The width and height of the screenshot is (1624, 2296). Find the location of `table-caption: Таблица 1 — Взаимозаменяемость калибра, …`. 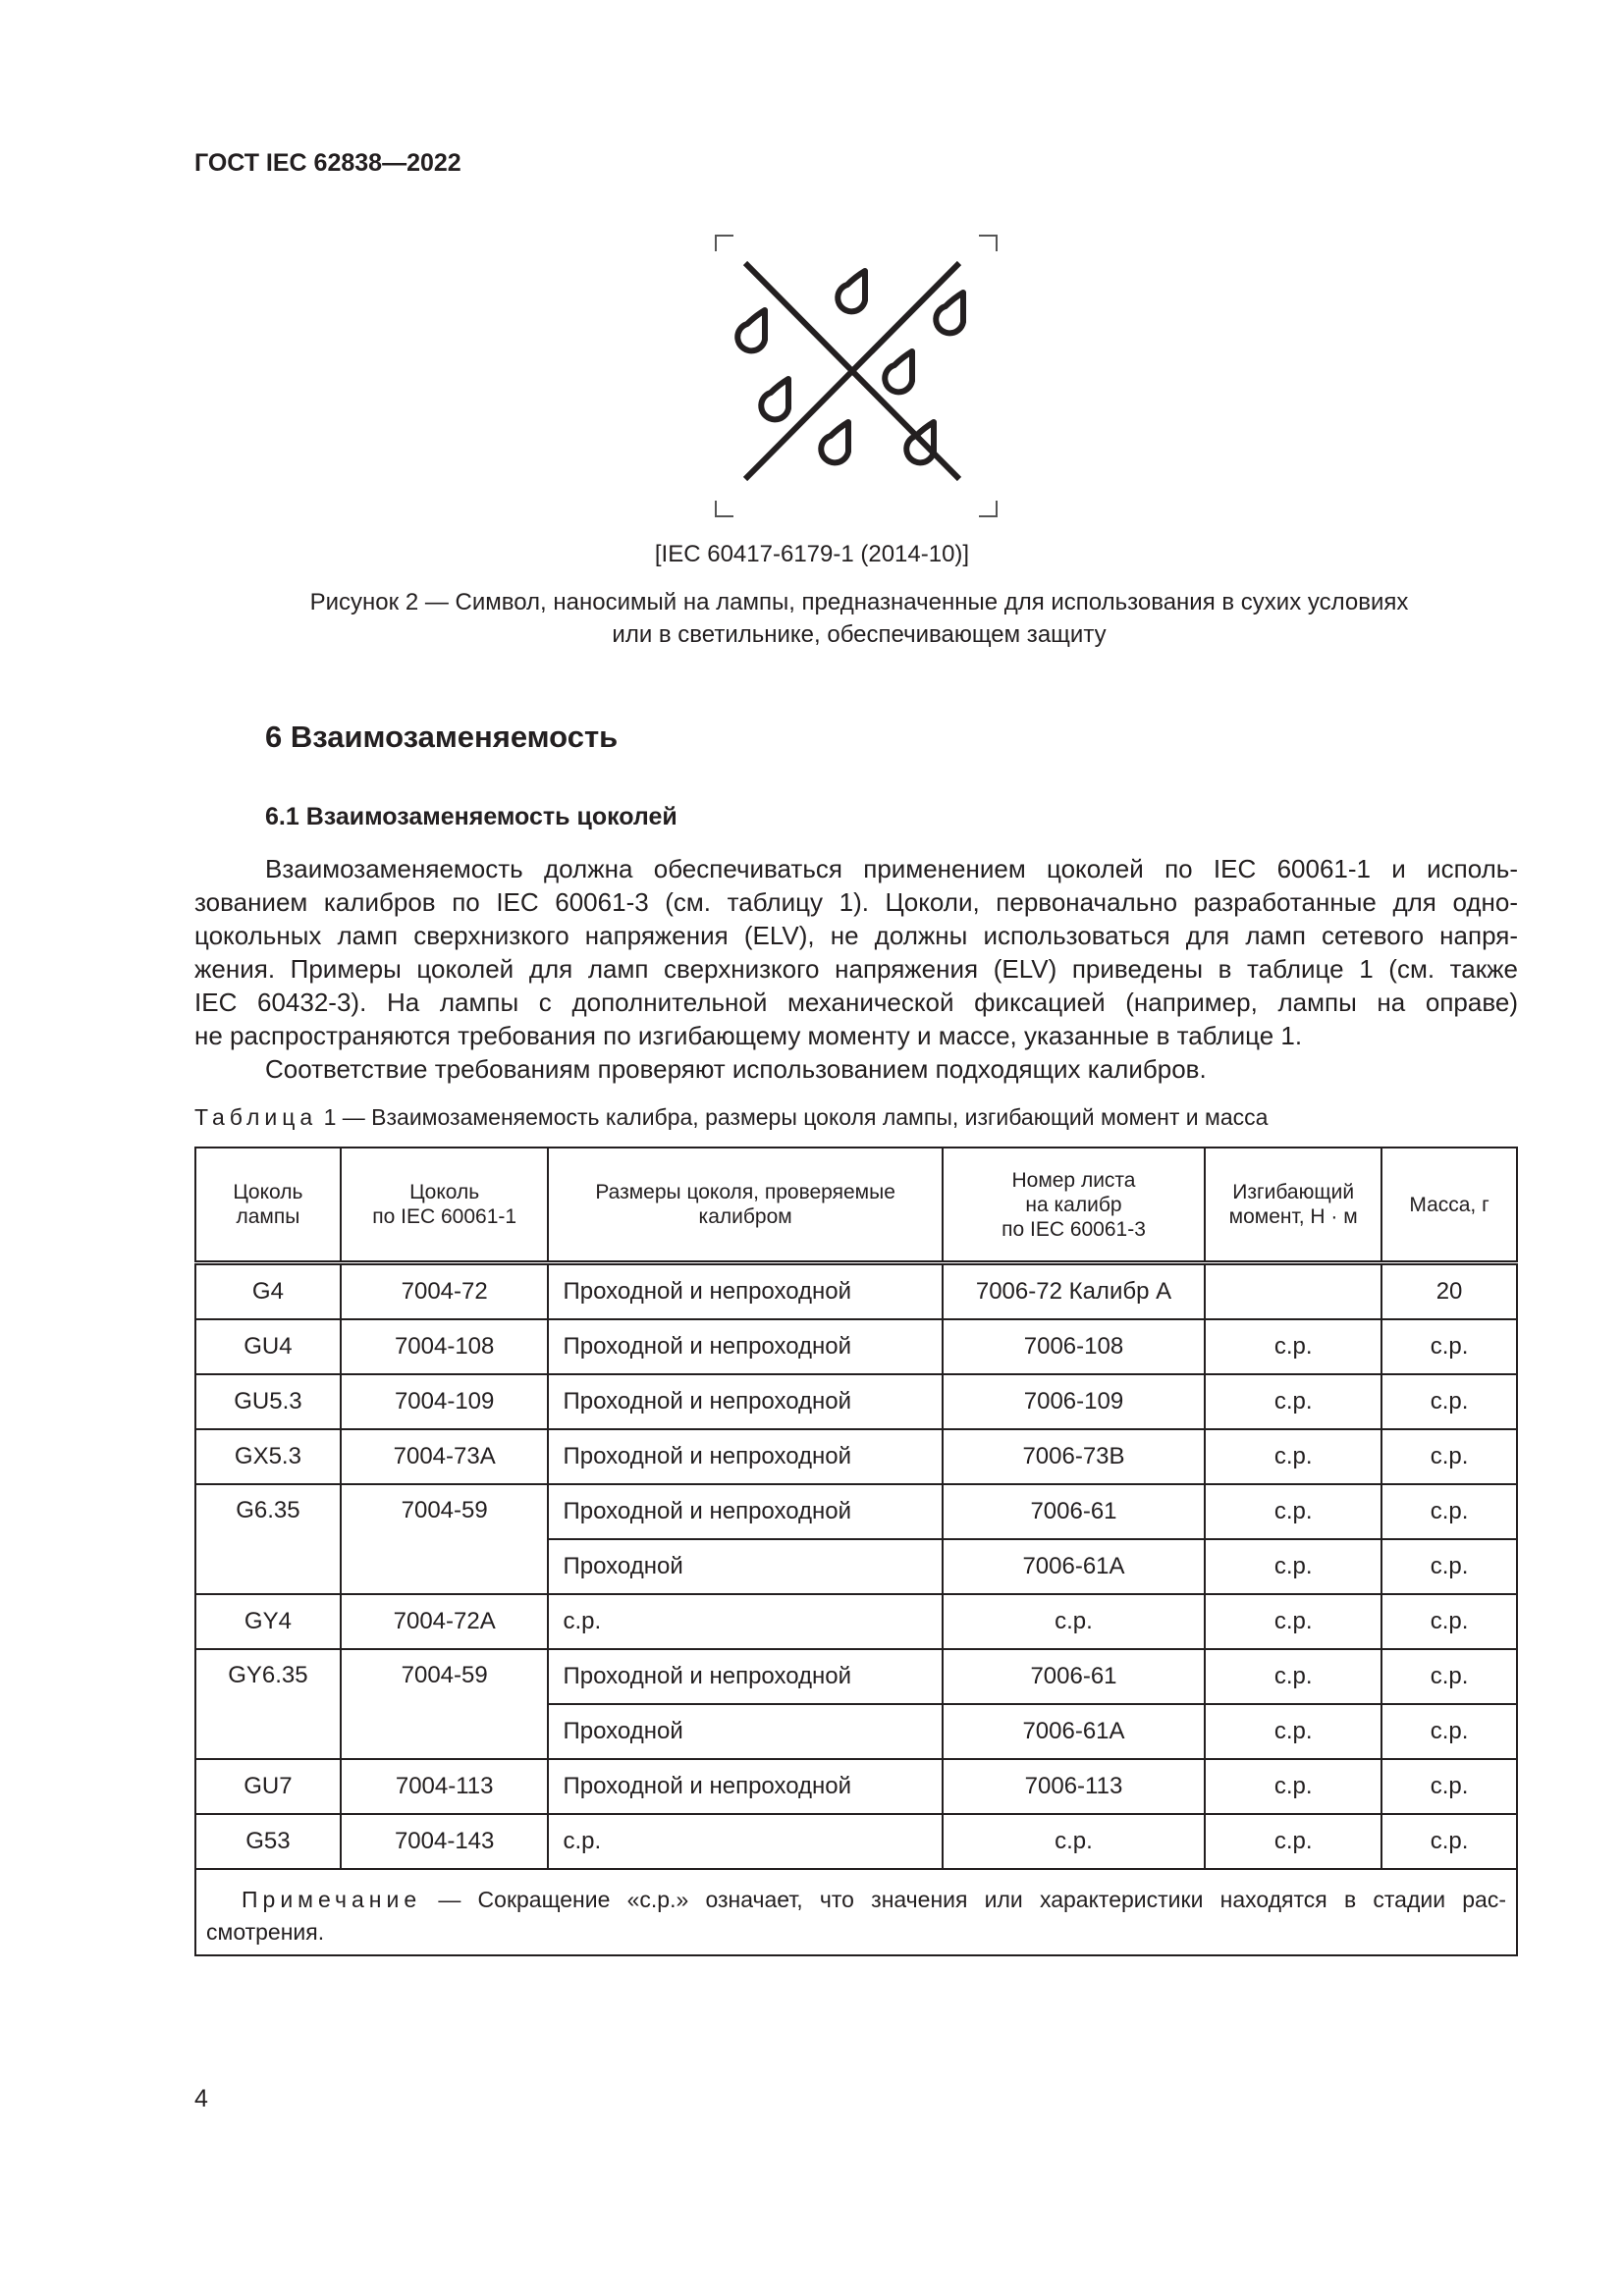

table-caption: Таблица 1 — Взаимозаменяемость калибра, … is located at coordinates (731, 1117).